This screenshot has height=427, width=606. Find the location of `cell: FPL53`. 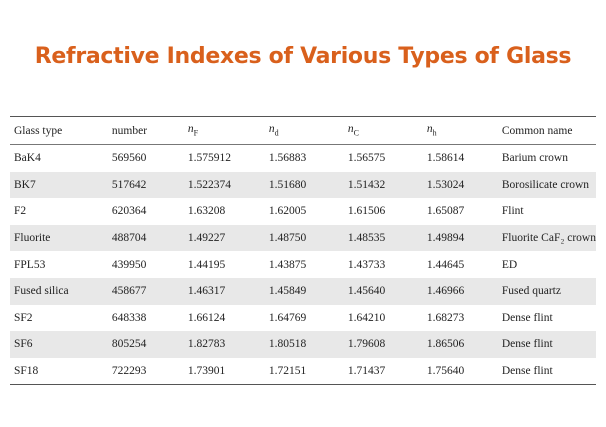

cell: FPL53 is located at coordinates (30, 264).